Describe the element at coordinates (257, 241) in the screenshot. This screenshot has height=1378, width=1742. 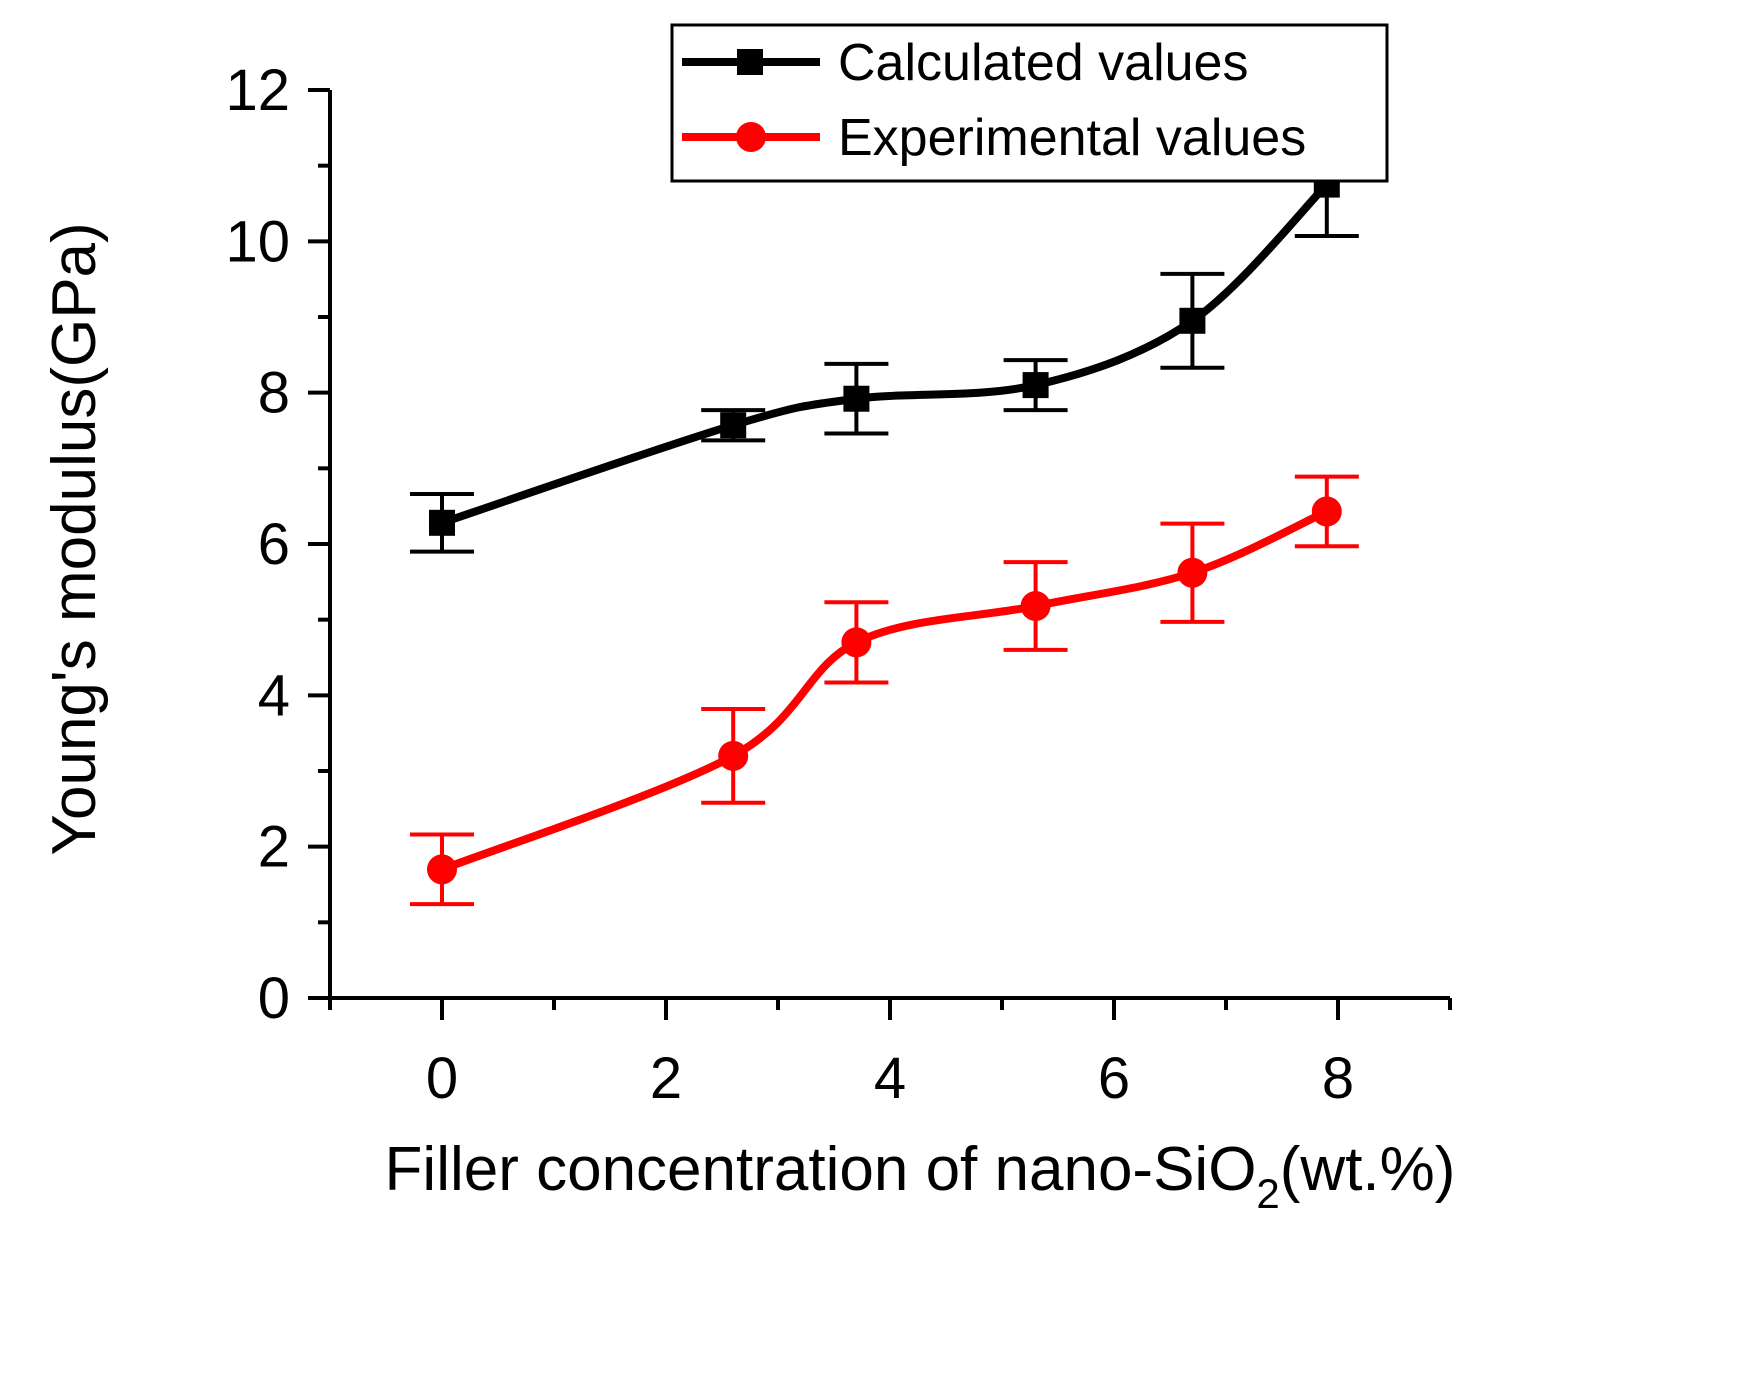
I see `y-tick-label-10: 10` at that location.